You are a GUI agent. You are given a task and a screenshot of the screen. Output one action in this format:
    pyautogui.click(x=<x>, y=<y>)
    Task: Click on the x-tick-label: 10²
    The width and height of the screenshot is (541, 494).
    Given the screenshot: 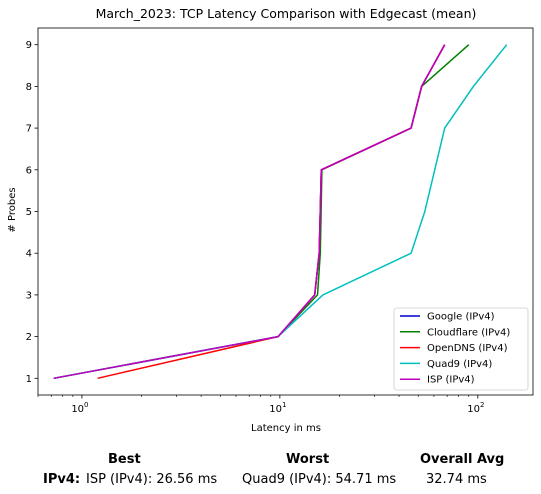 What is the action you would take?
    pyautogui.click(x=475, y=408)
    